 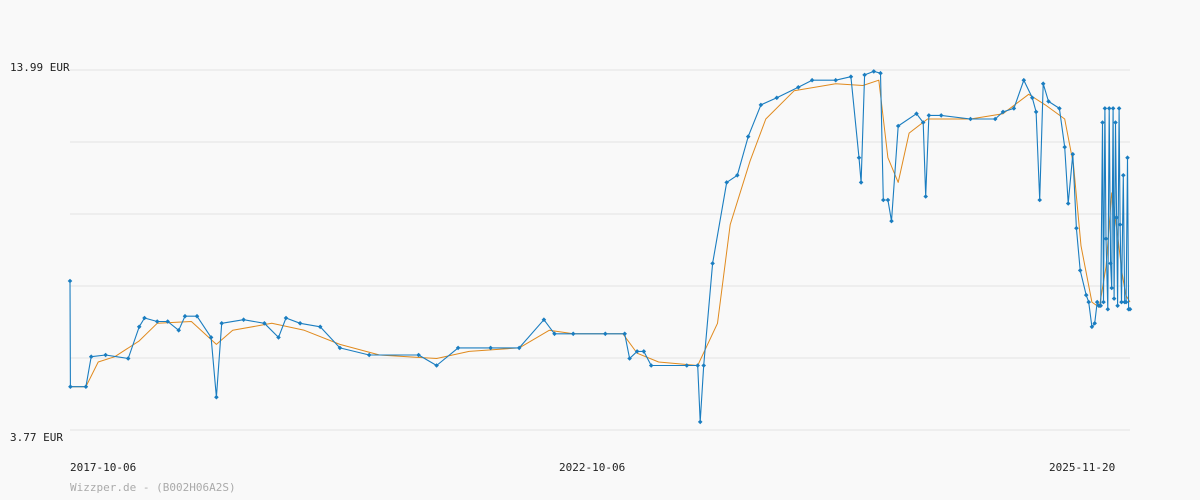 What do you see at coordinates (40, 67) in the screenshot?
I see `y-tick-label-max: 13.99 EUR` at bounding box center [40, 67].